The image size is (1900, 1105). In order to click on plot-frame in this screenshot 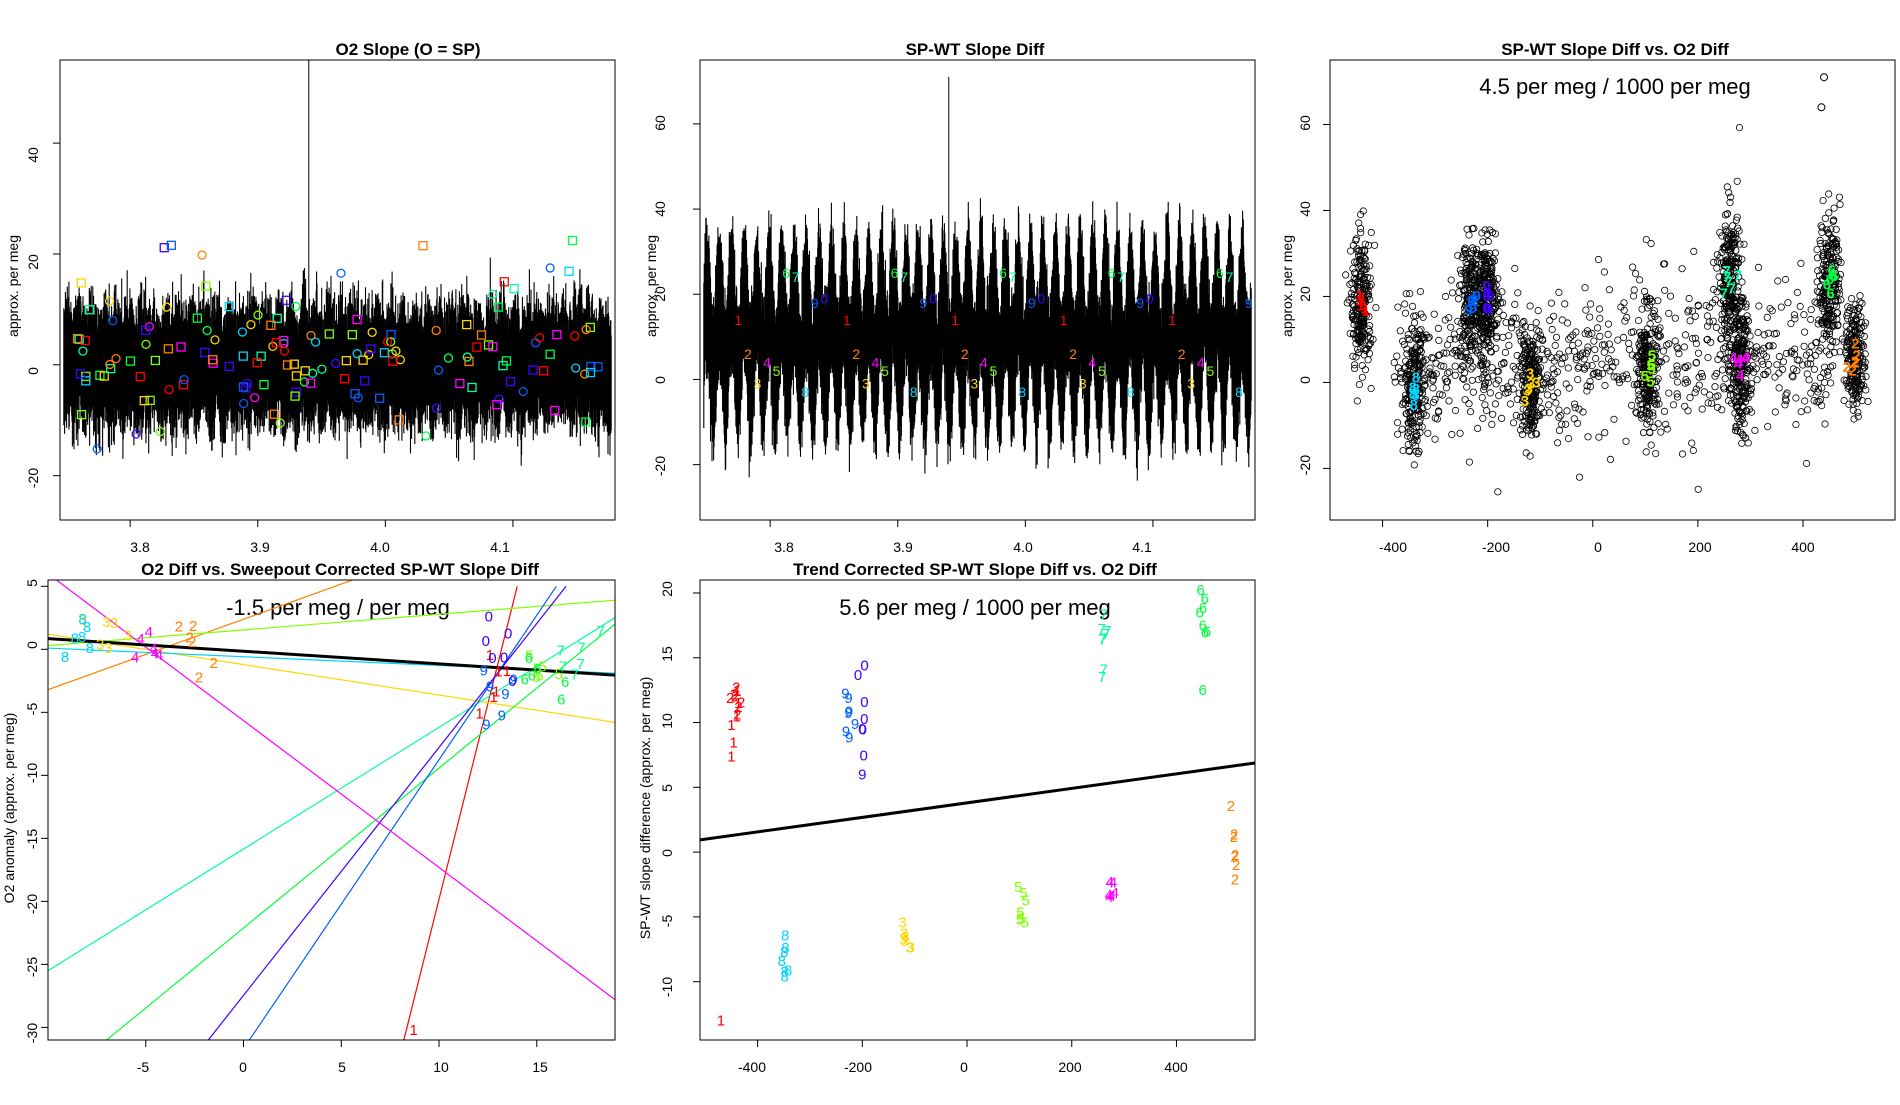, I will do `click(1612, 290)`.